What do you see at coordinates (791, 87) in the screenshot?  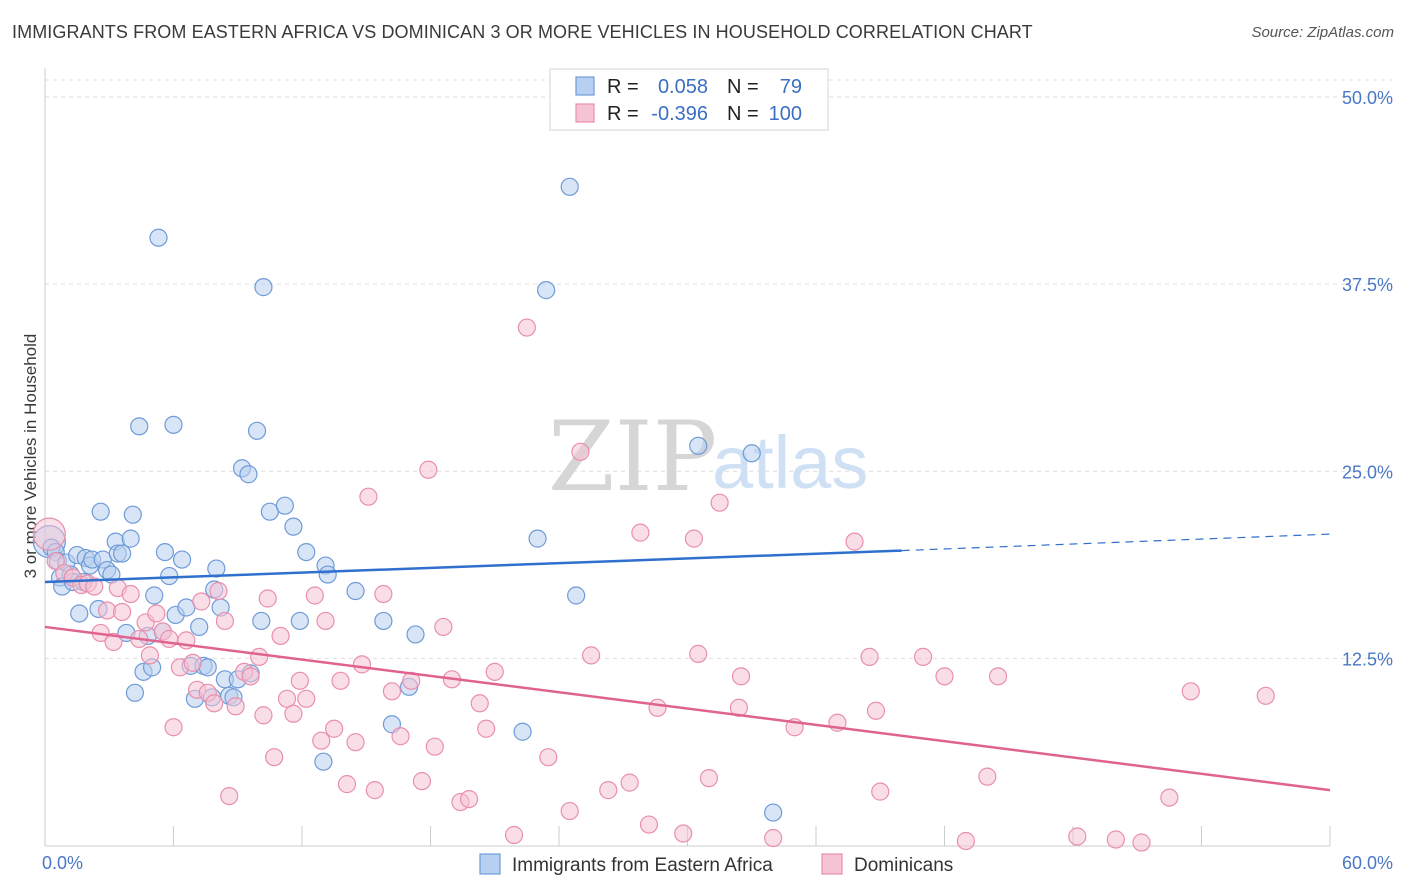 I see `stats-n-value-1: 79` at bounding box center [791, 87].